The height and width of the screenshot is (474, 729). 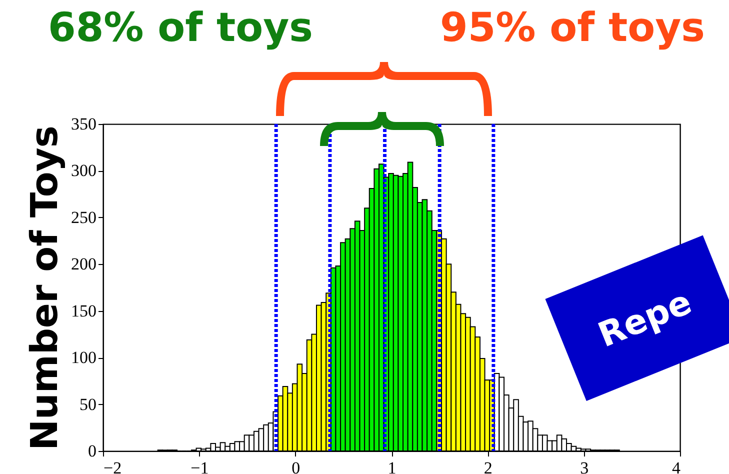 What do you see at coordinates (296, 466) in the screenshot?
I see `x-tick-label: 0` at bounding box center [296, 466].